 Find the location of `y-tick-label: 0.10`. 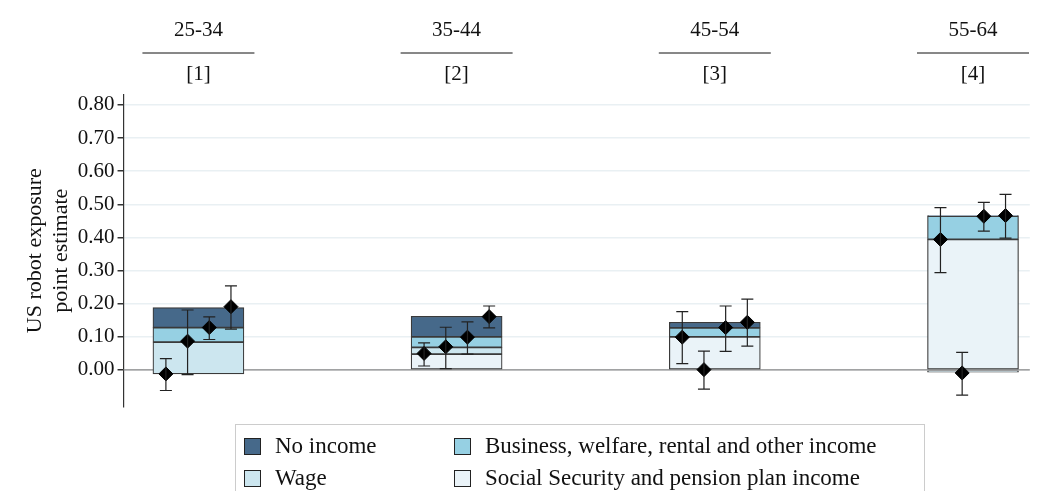

y-tick-label: 0.10 is located at coordinates (96, 335).